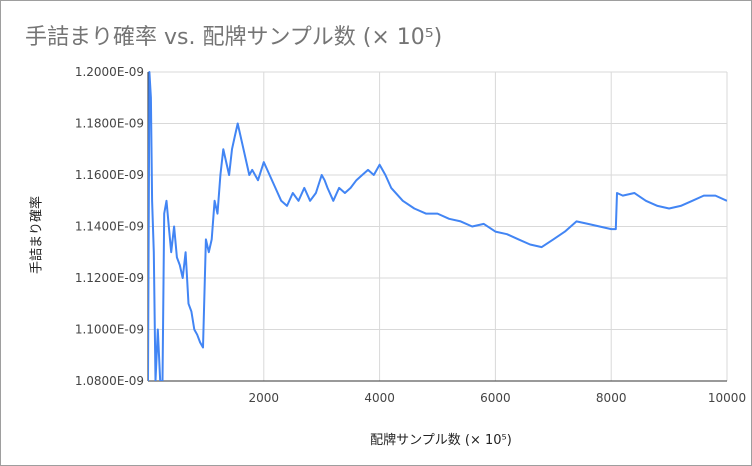 The height and width of the screenshot is (466, 752). I want to click on y-tick-label: 1.1400E-09, so click(109, 227).